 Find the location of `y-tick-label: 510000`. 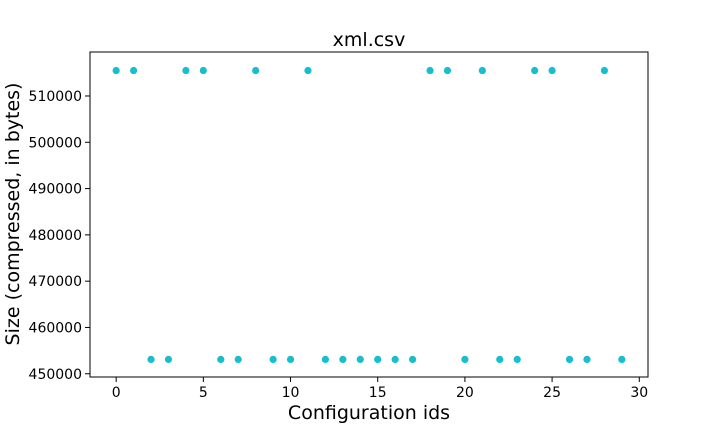

y-tick-label: 510000 is located at coordinates (55, 97).